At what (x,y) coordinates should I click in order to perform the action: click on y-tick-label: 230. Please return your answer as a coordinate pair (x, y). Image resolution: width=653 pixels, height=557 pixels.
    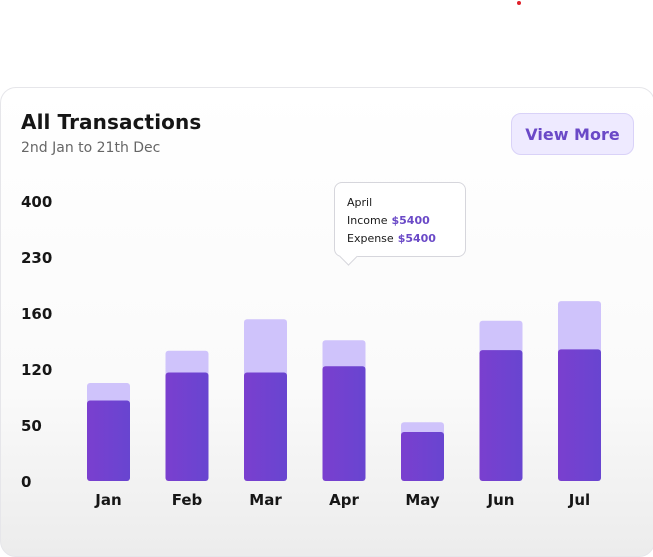
    Looking at the image, I should click on (36, 258).